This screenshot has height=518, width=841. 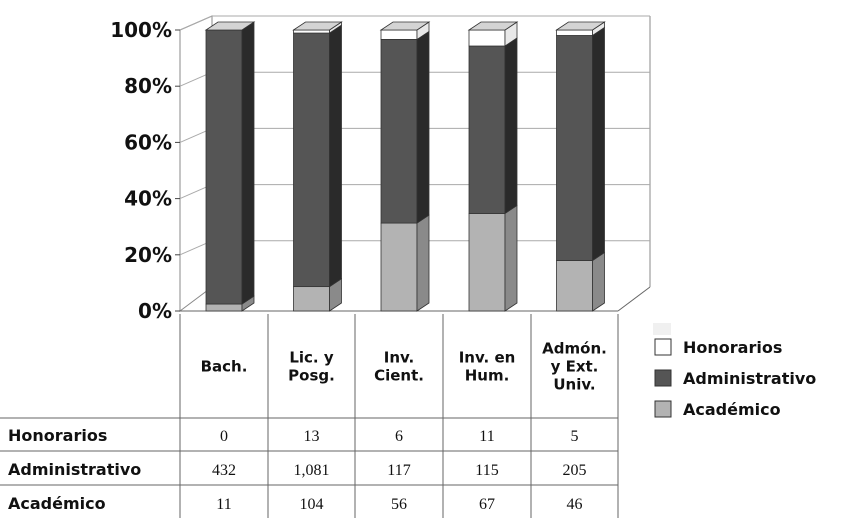 I want to click on row-header: Administrativo, so click(x=74, y=469).